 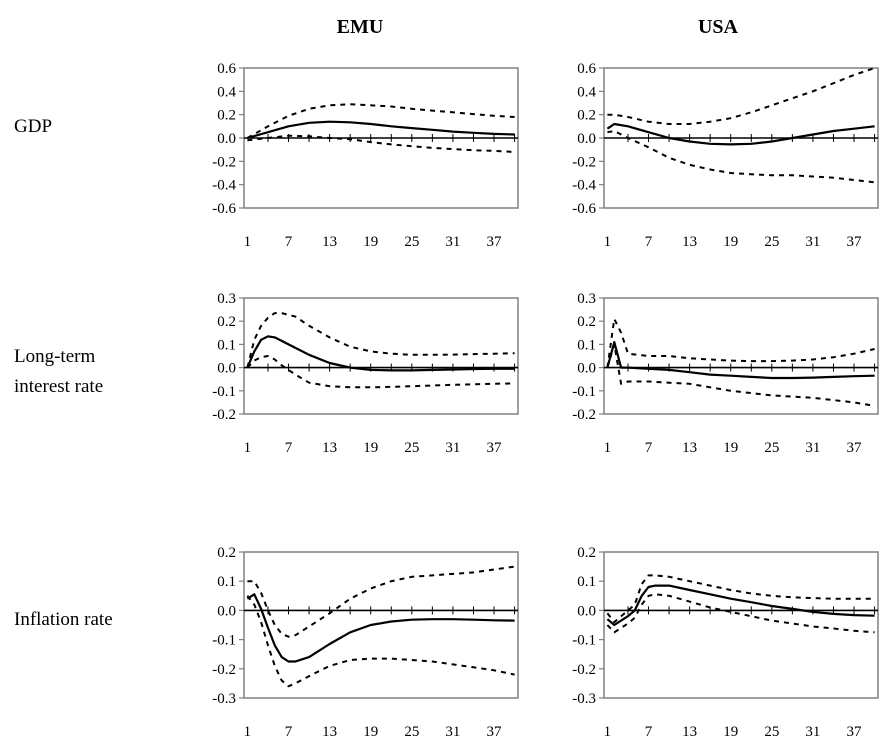 I want to click on row-label-interest: Long-term interest rate, so click(x=58, y=372).